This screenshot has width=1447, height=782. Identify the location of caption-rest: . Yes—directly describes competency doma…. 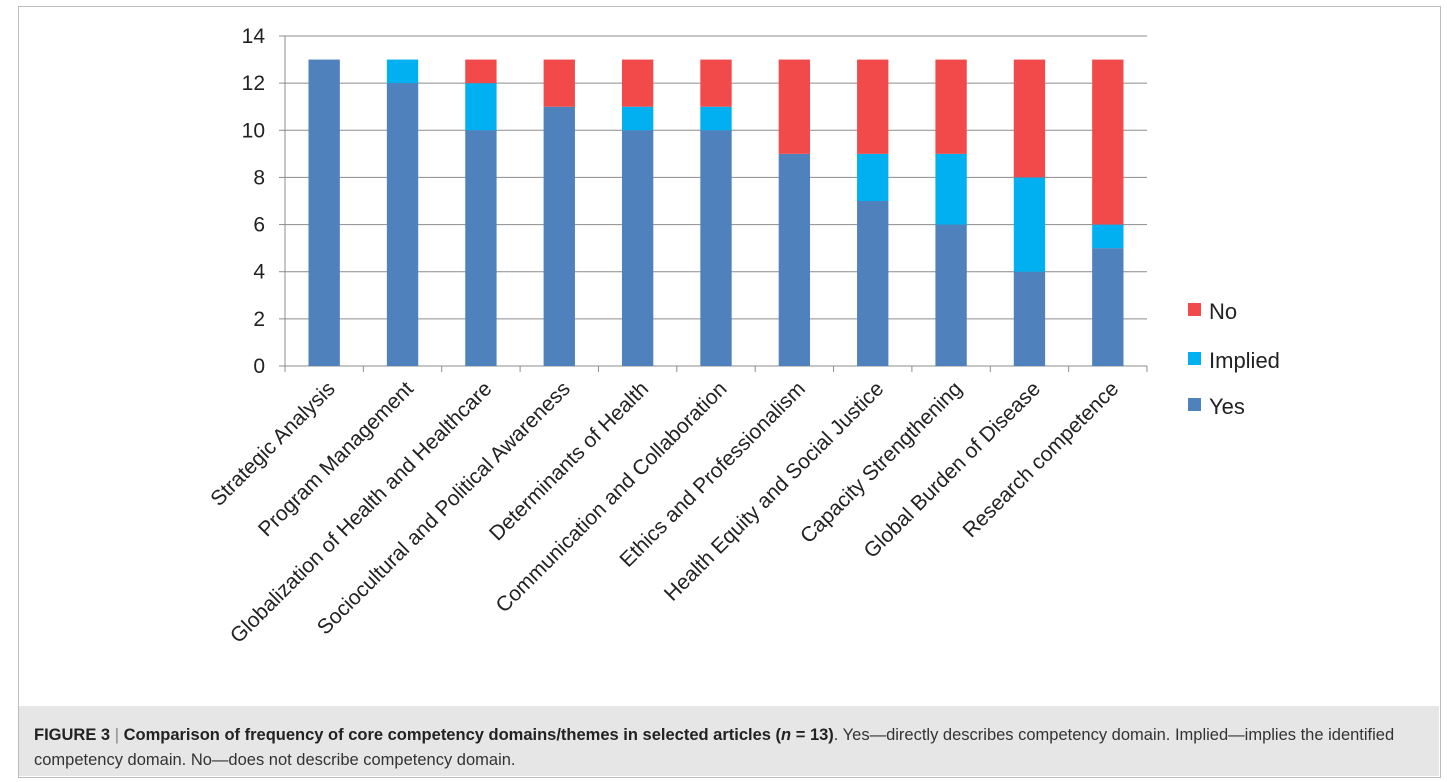
(714, 747).